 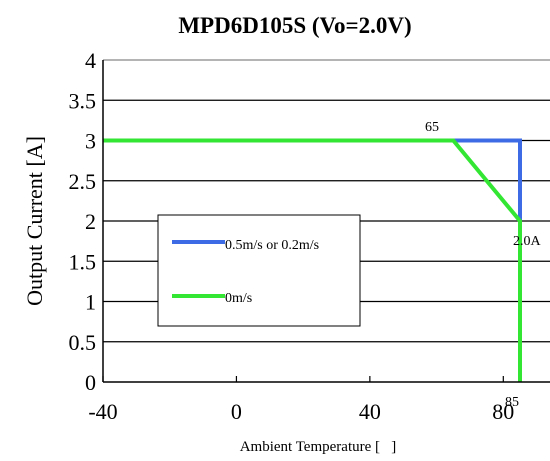 What do you see at coordinates (90, 382) in the screenshot?
I see `y-tick-label: 0` at bounding box center [90, 382].